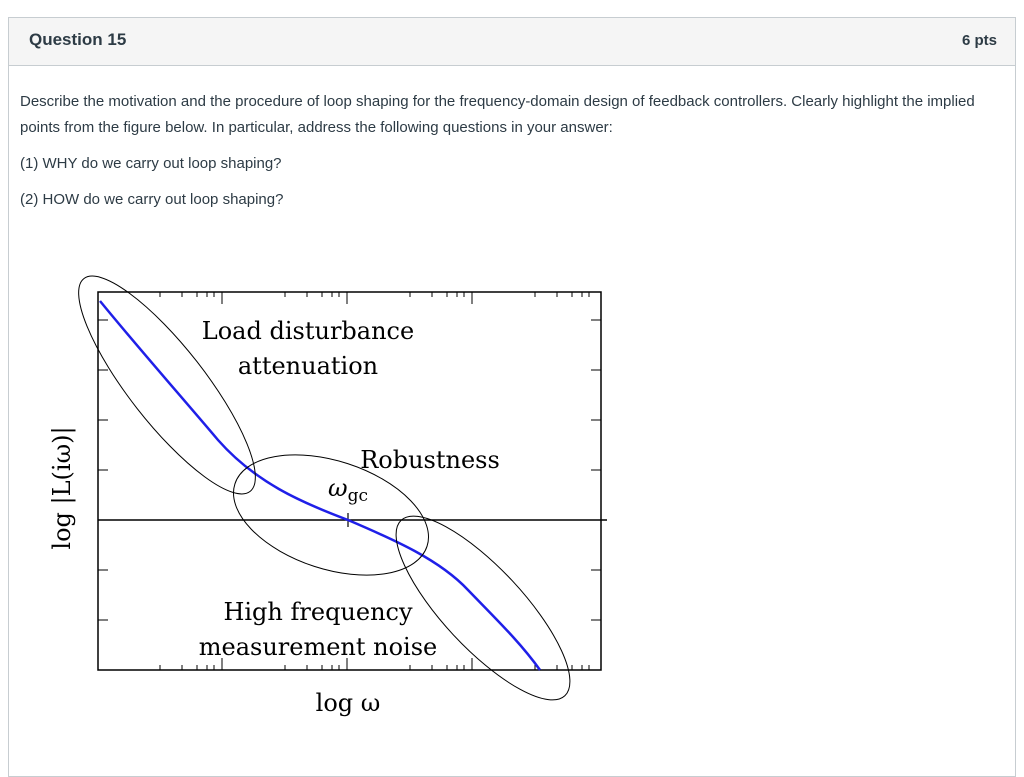  I want to click on question-item-why: (1) WHY do we carry out loop shaping?, so click(151, 163).